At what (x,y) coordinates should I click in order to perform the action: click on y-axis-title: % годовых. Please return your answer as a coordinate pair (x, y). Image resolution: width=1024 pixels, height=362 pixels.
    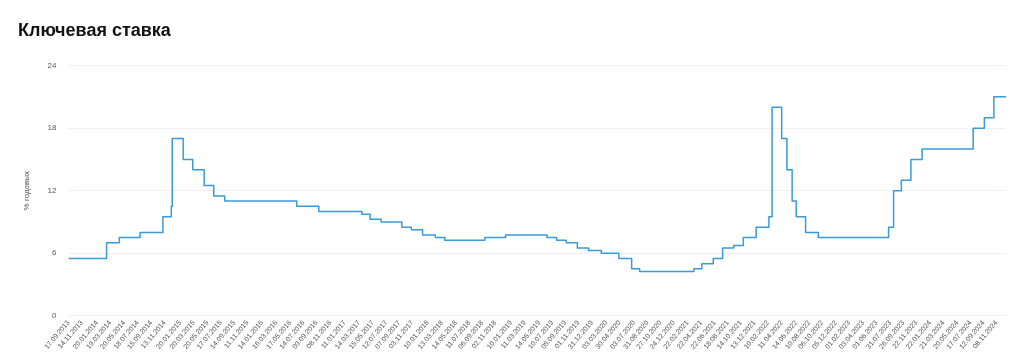
    Looking at the image, I should click on (26, 190).